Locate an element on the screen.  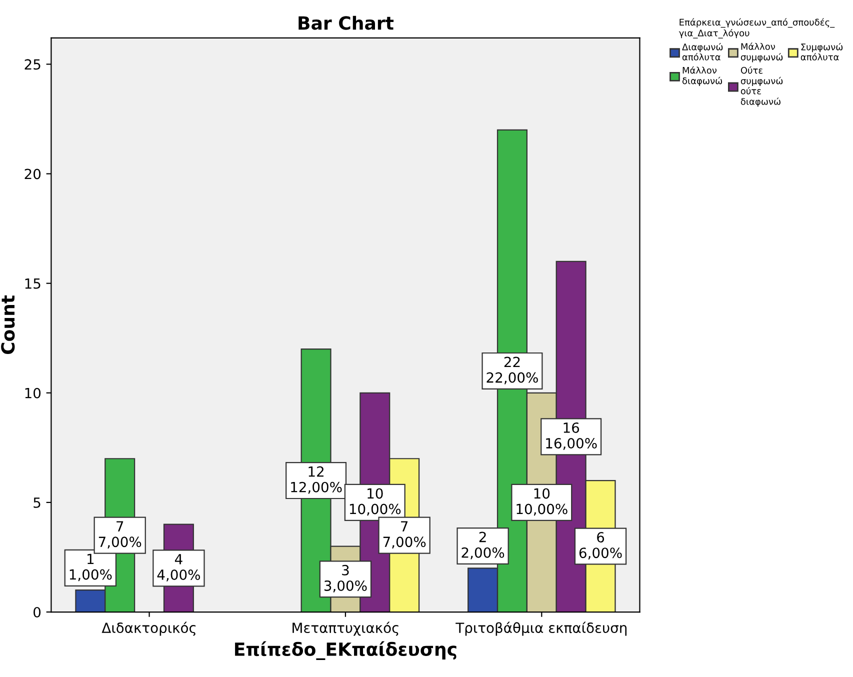
data-label: 4 4,00% is located at coordinates (178, 568).